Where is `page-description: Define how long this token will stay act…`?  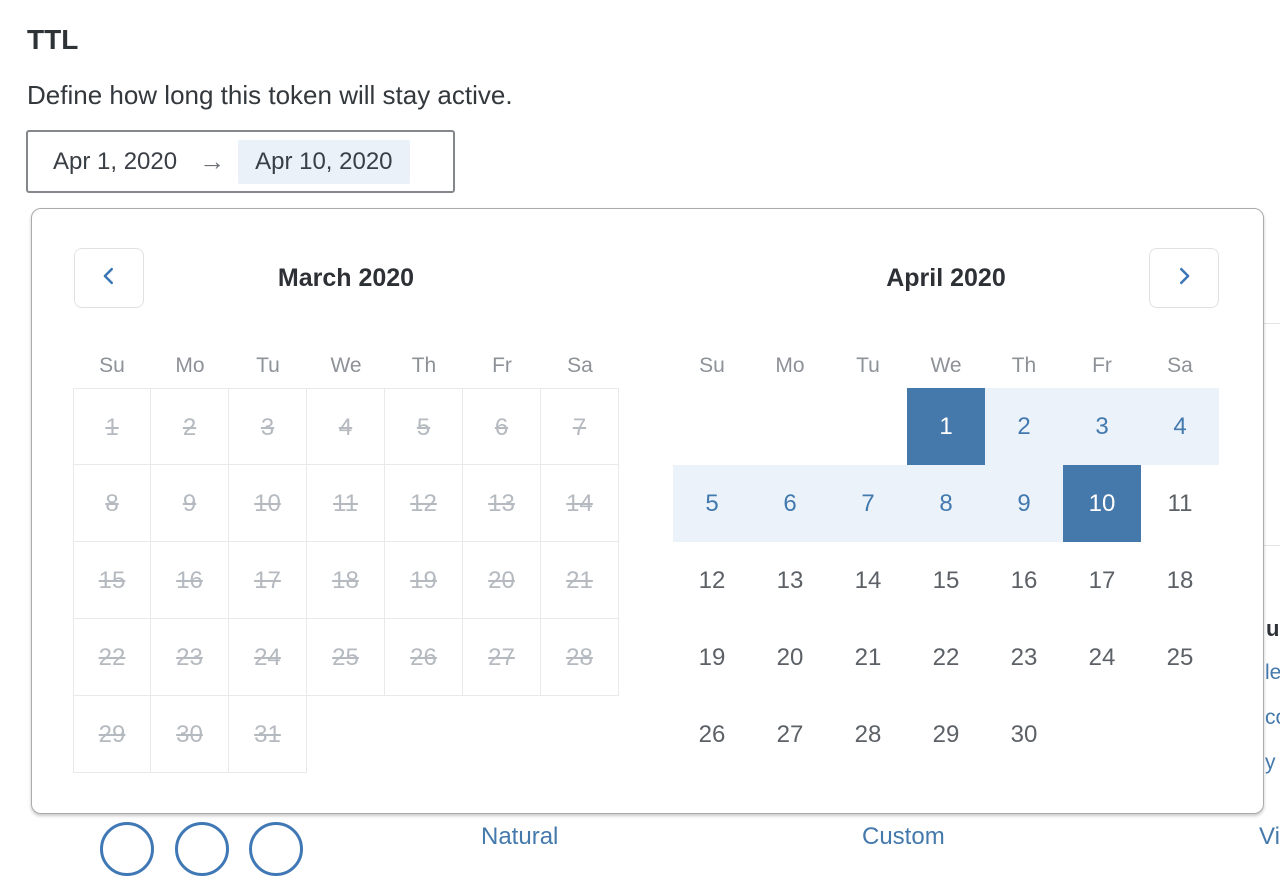
page-description: Define how long this token will stay act… is located at coordinates (270, 95).